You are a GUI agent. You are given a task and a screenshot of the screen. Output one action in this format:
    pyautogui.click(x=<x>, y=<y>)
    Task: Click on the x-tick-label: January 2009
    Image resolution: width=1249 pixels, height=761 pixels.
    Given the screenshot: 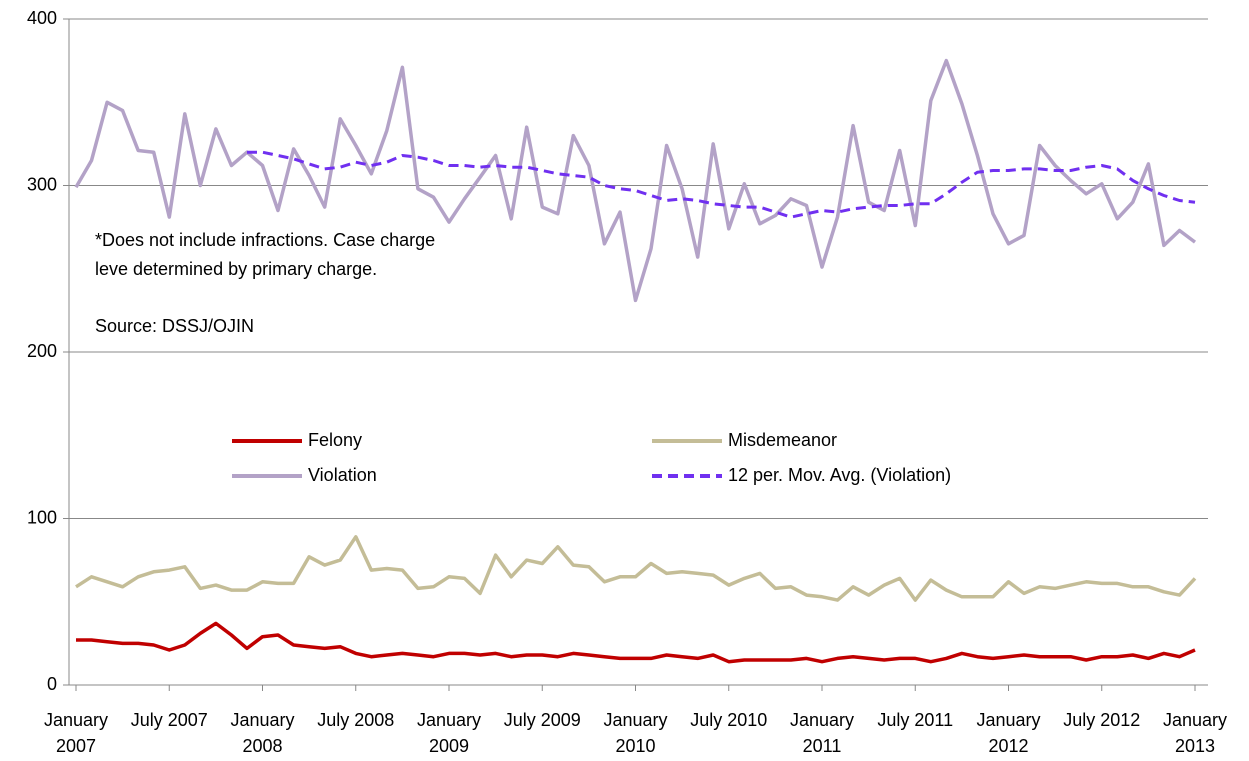 What is the action you would take?
    pyautogui.click(x=449, y=733)
    